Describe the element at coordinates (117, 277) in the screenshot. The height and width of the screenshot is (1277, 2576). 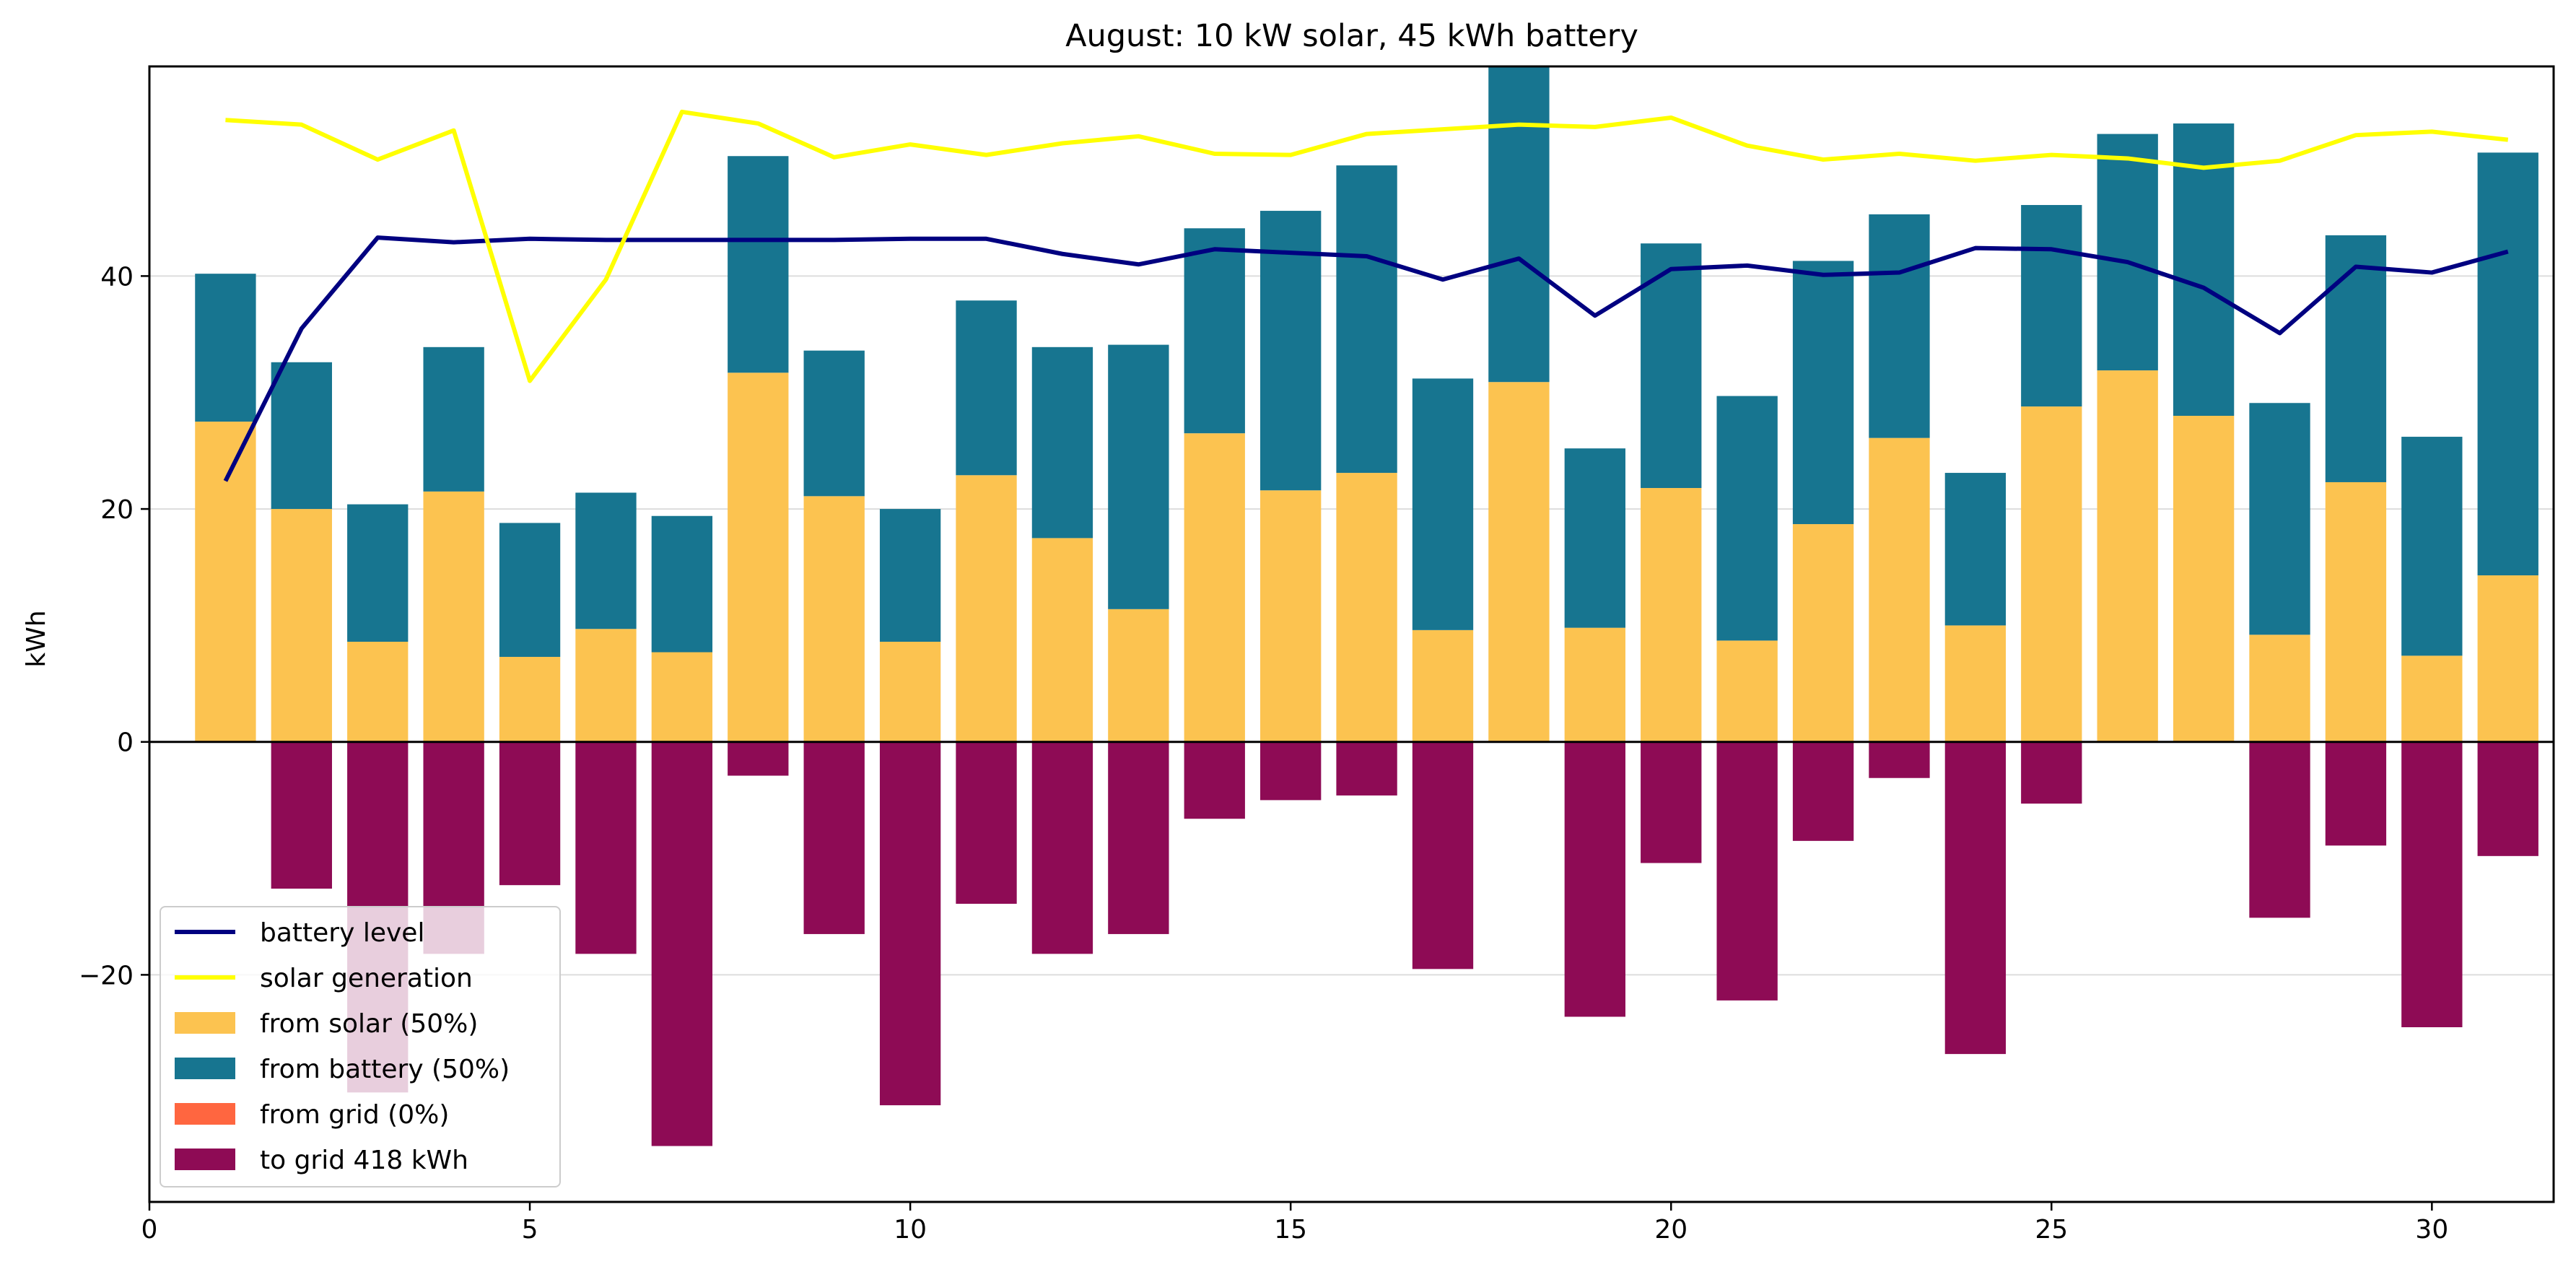
I see `y-tick-label: 40` at that location.